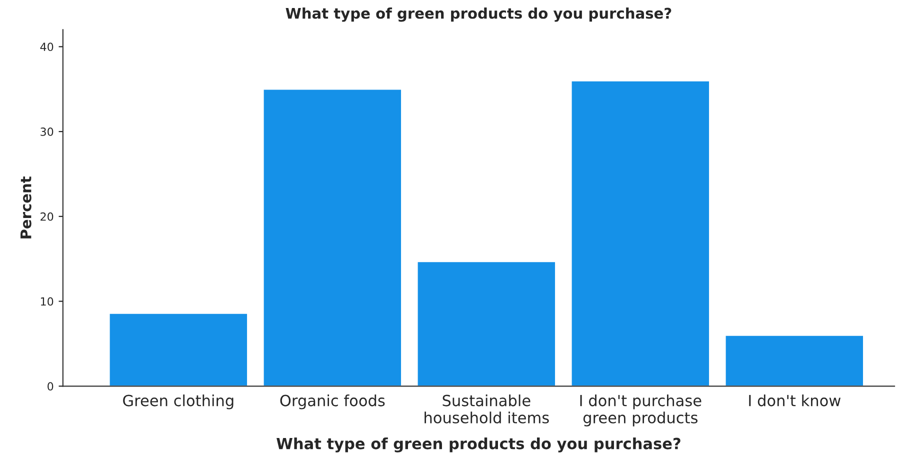 This screenshot has height=457, width=899. Describe the element at coordinates (47, 132) in the screenshot. I see `y-tick-label: 30` at that location.